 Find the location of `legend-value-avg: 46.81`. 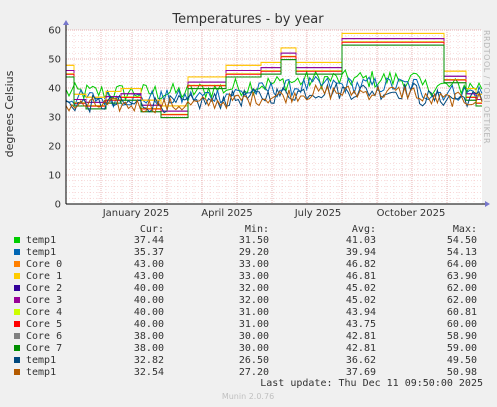

legend-value-avg: 46.81 is located at coordinates (361, 276).